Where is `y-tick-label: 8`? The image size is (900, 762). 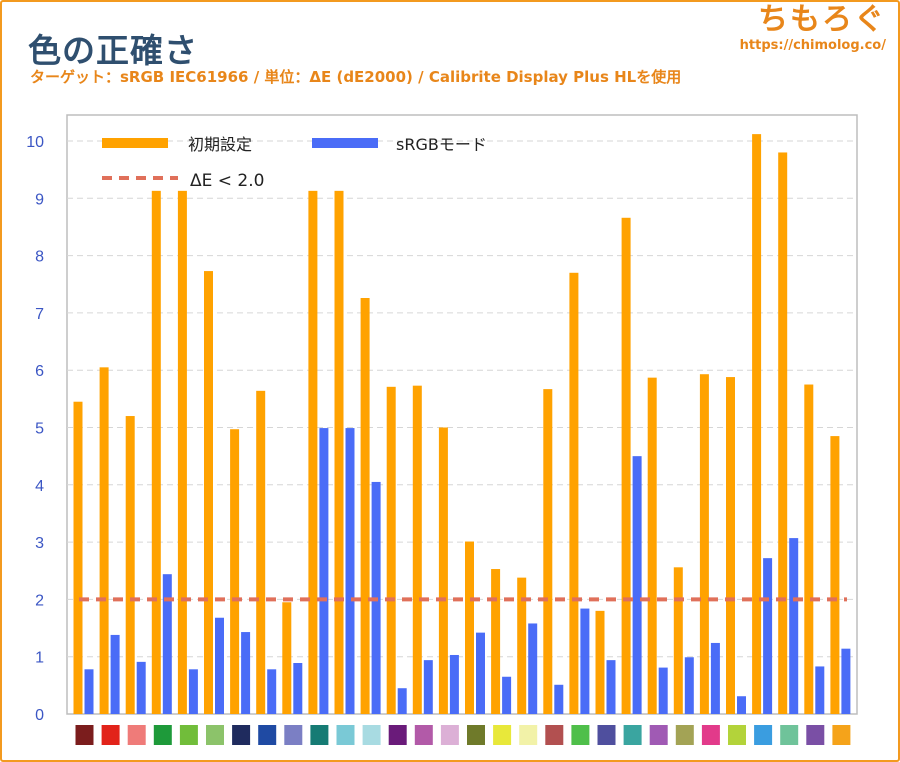 y-tick-label: 8 is located at coordinates (39, 257).